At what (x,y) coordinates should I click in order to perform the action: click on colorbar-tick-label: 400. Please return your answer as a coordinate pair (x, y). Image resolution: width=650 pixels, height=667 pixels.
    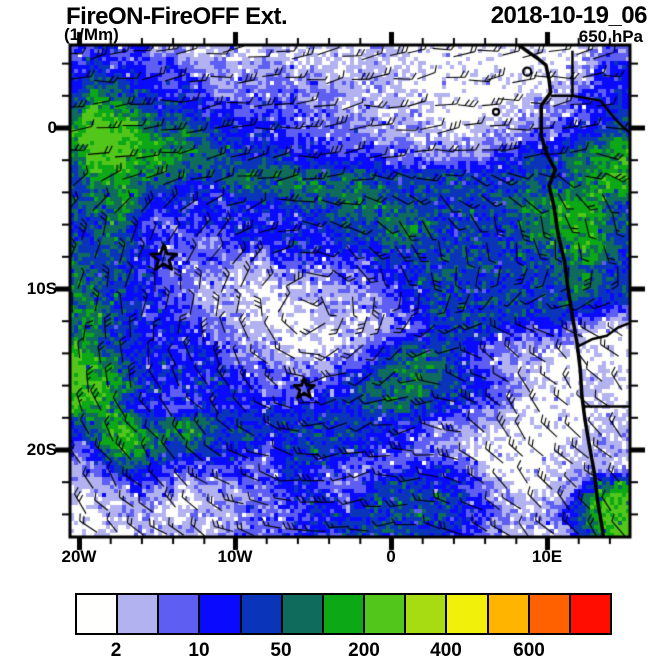
    Looking at the image, I should click on (446, 650).